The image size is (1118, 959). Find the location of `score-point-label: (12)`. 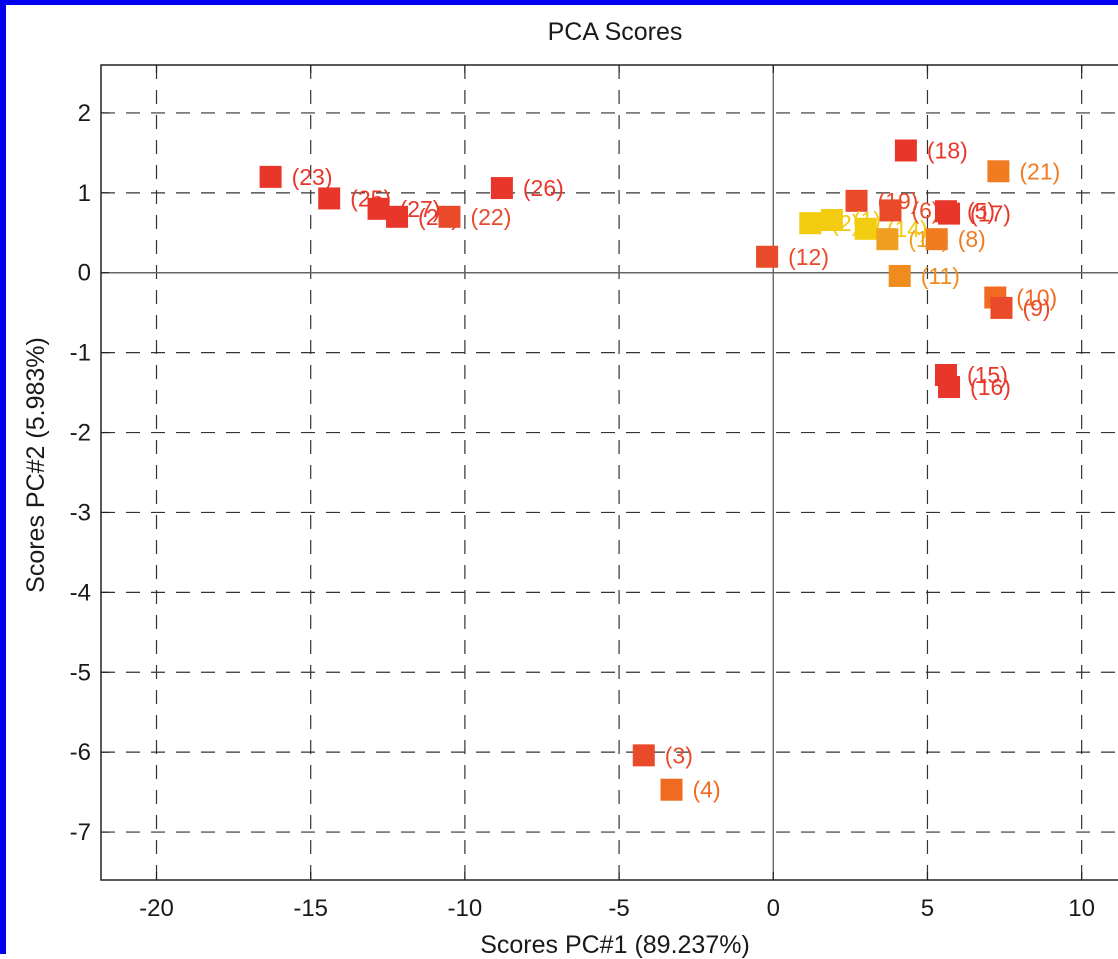

score-point-label: (12) is located at coordinates (808, 257).